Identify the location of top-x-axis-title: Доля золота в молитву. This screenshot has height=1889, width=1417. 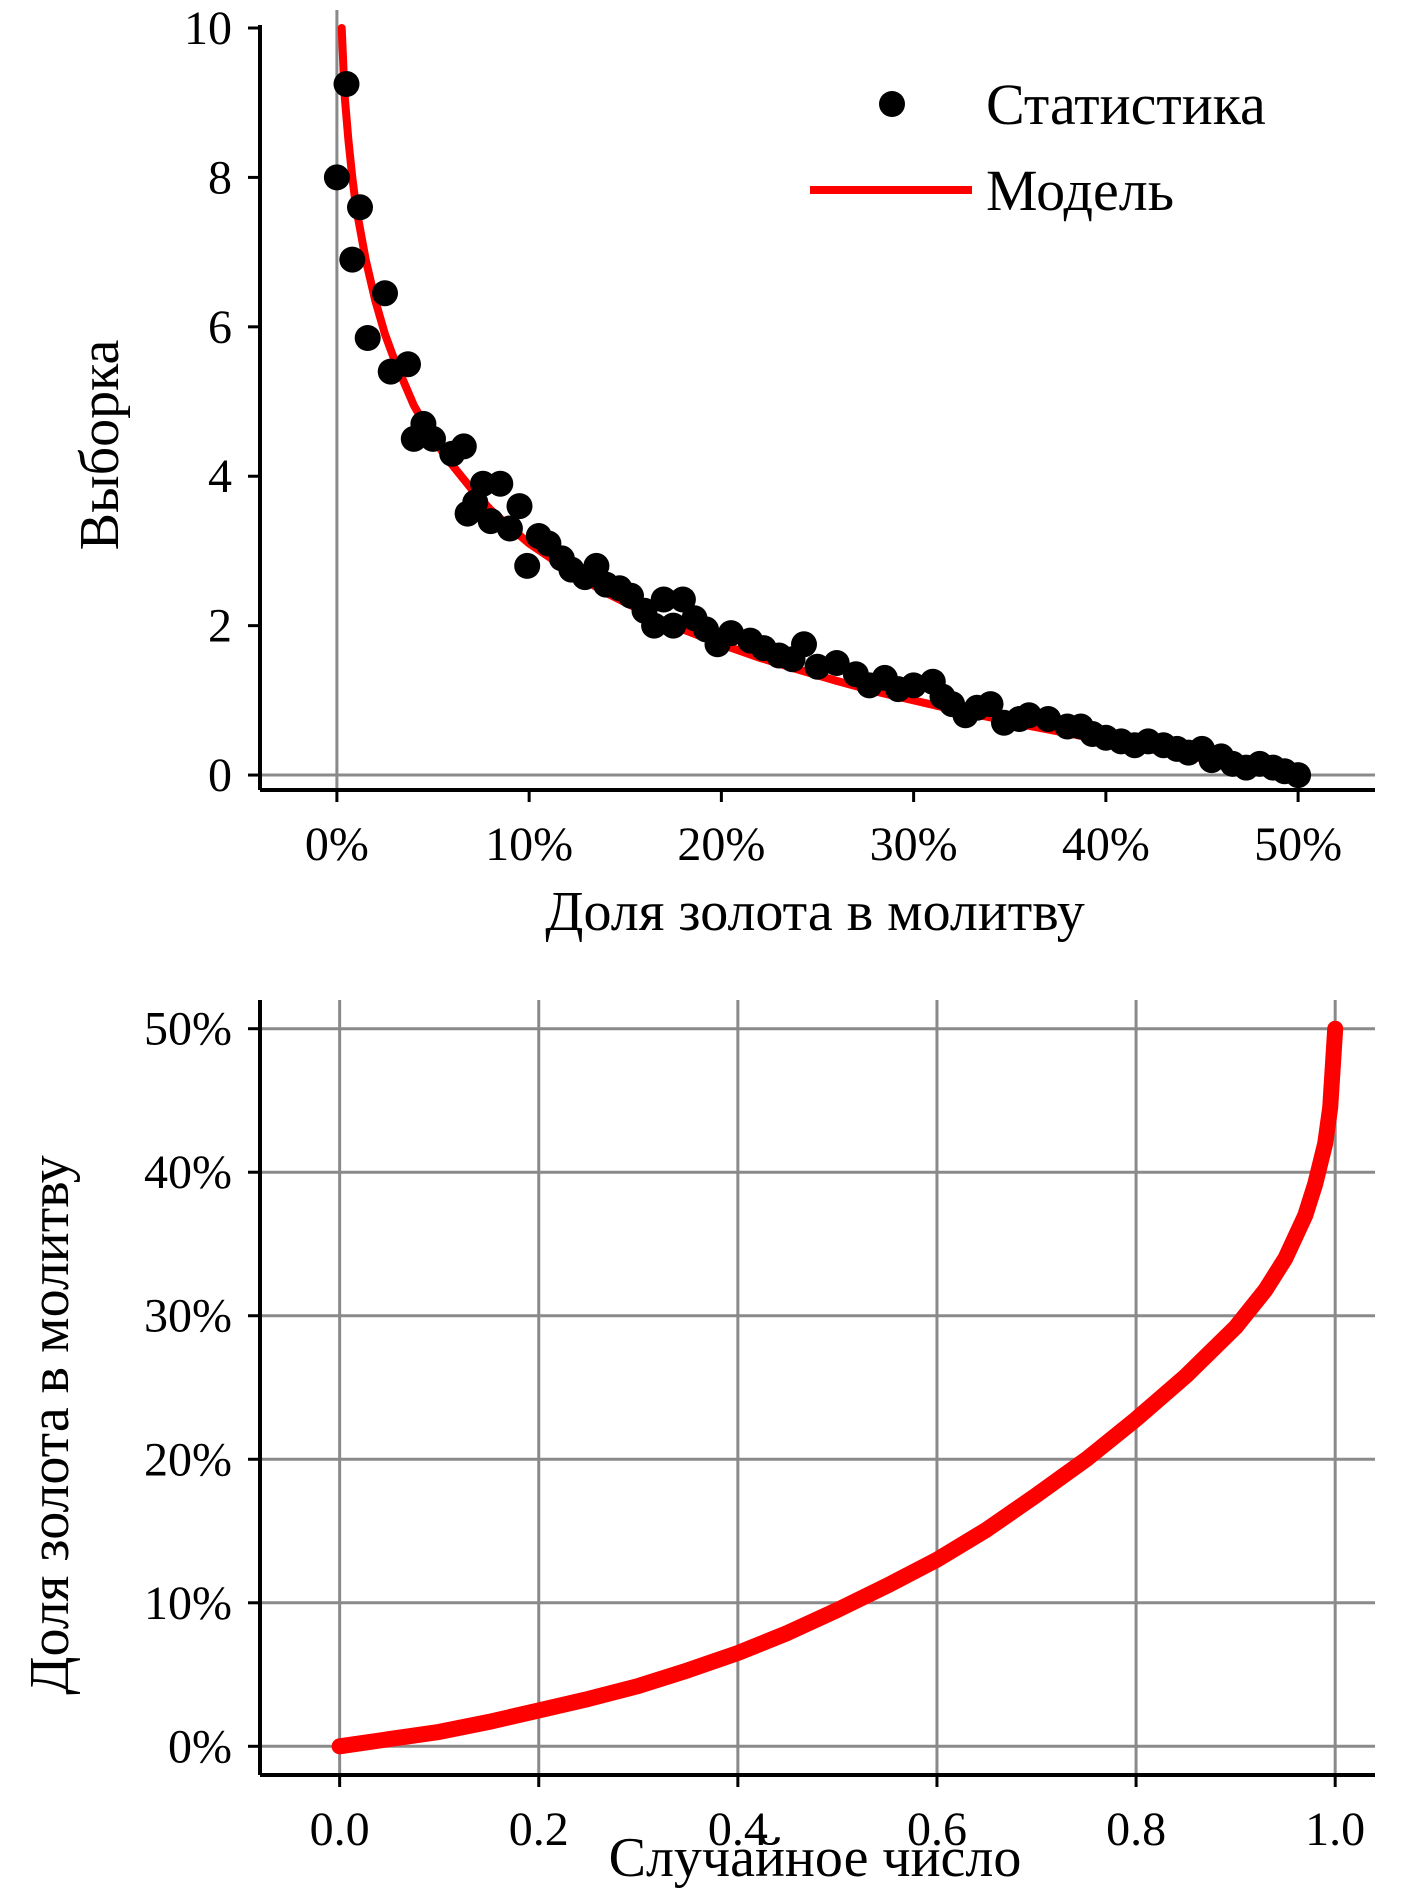
(815, 912).